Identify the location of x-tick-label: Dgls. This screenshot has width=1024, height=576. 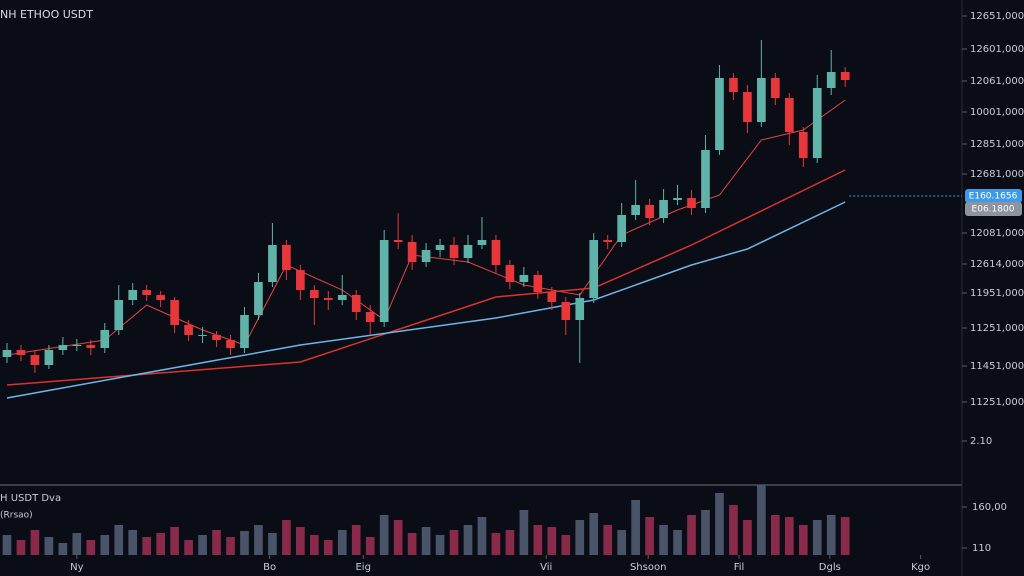
(830, 567).